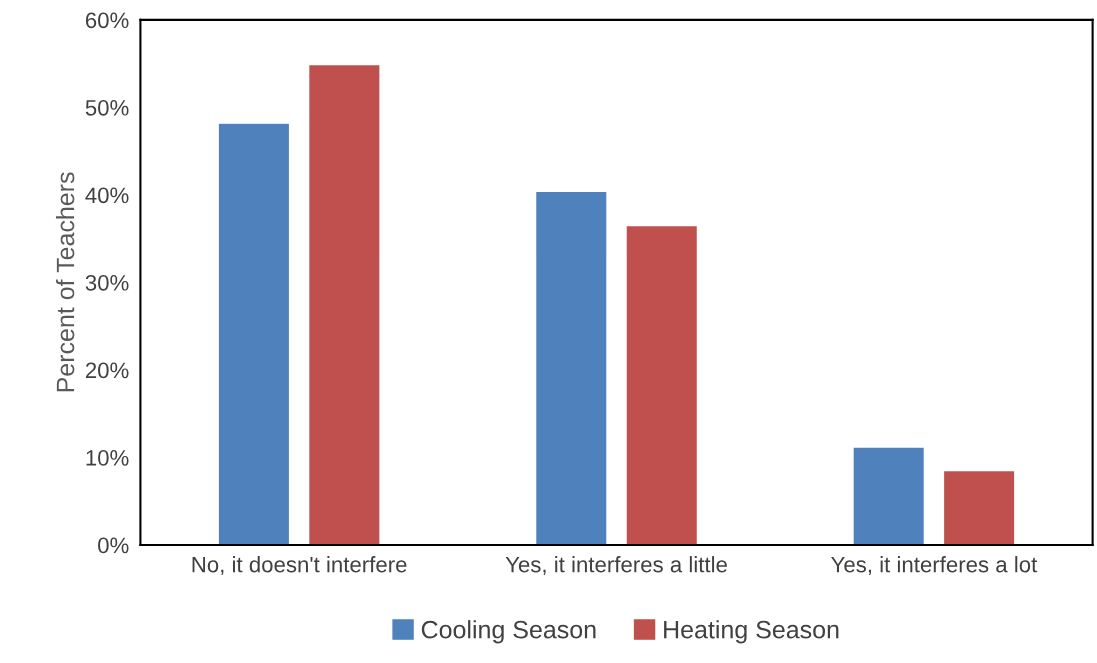 This screenshot has width=1097, height=663. Describe the element at coordinates (107, 107) in the screenshot. I see `y-tick-label: 50%` at that location.